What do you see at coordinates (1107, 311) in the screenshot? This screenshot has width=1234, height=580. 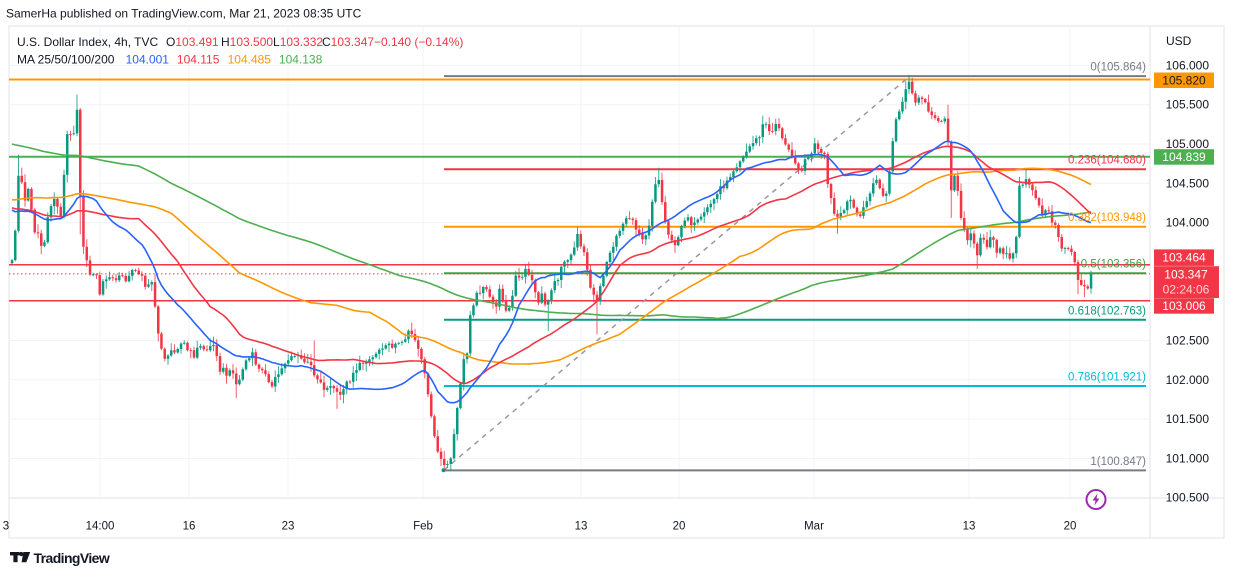 I see `svg-text: 0.618(102.763)` at bounding box center [1107, 311].